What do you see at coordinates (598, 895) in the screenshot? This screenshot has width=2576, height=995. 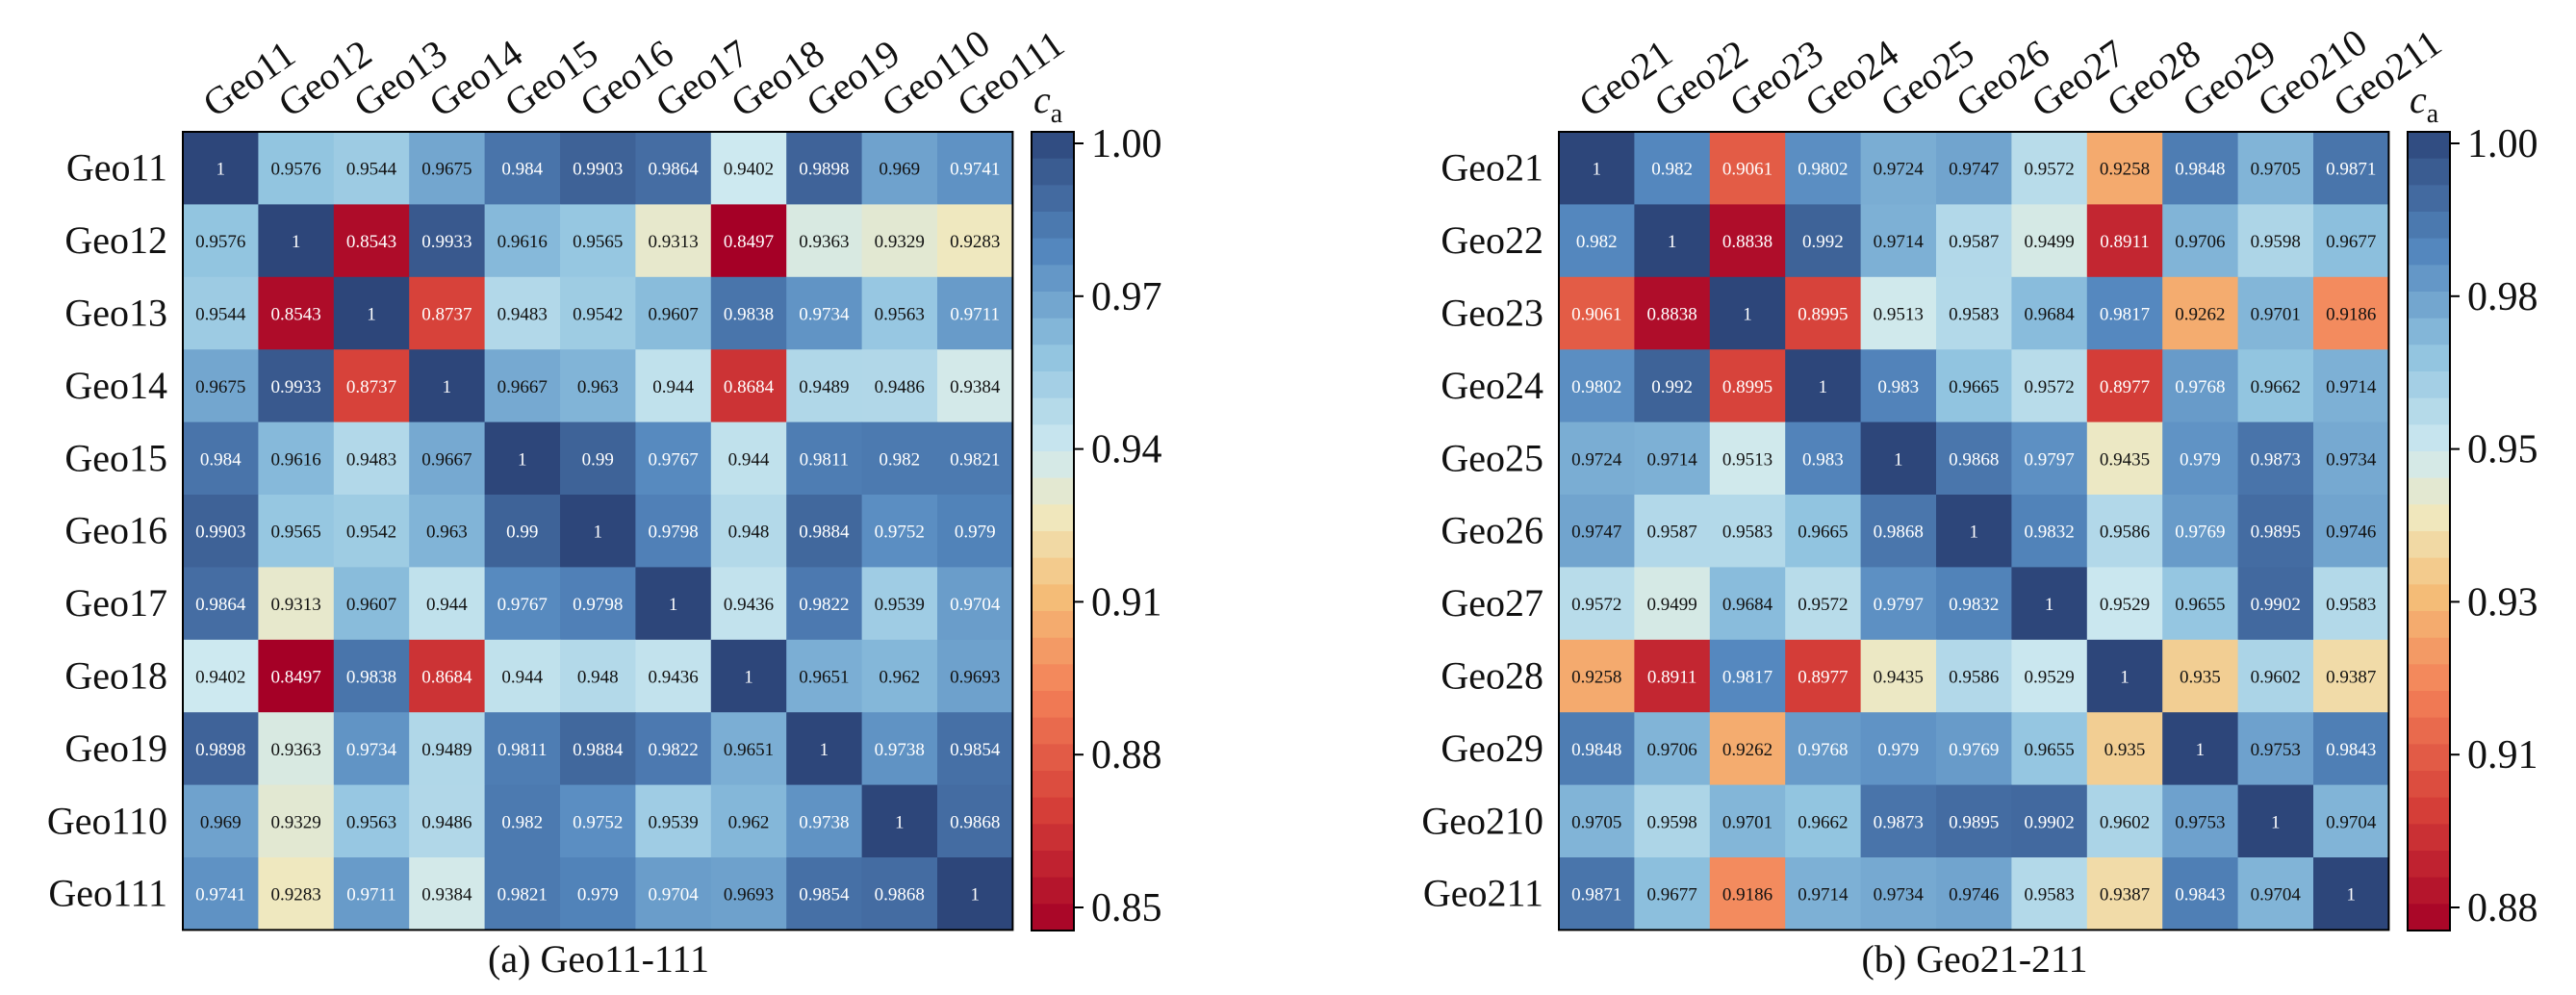 I see `cell-value-label: 0.979` at bounding box center [598, 895].